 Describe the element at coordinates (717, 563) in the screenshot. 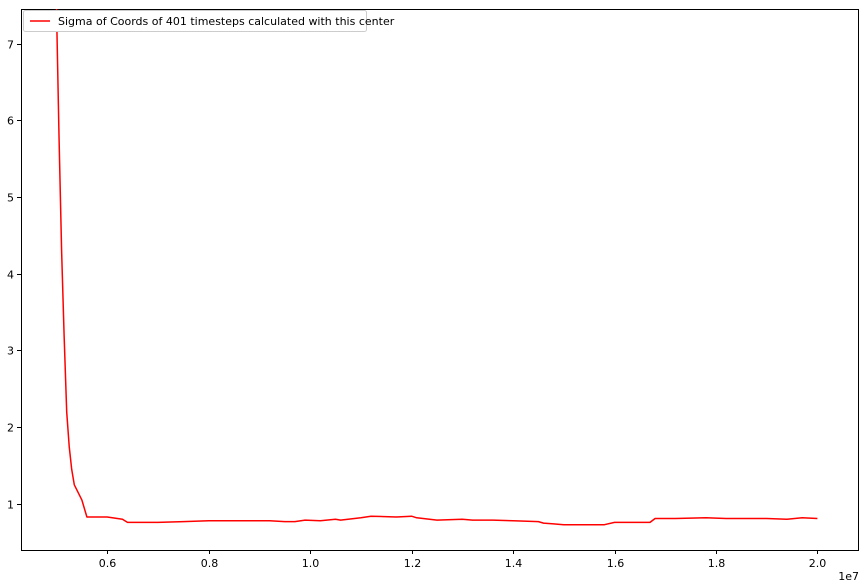

I see `x-tick-label: 1.8` at that location.